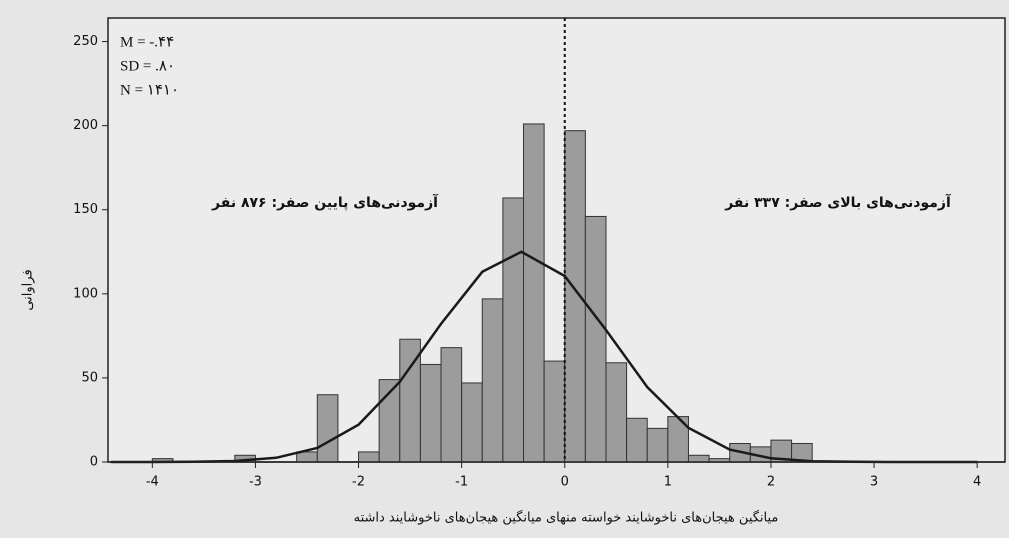  What do you see at coordinates (147, 42) in the screenshot?
I see `stat-mean: M = -.۴۴` at bounding box center [147, 42].